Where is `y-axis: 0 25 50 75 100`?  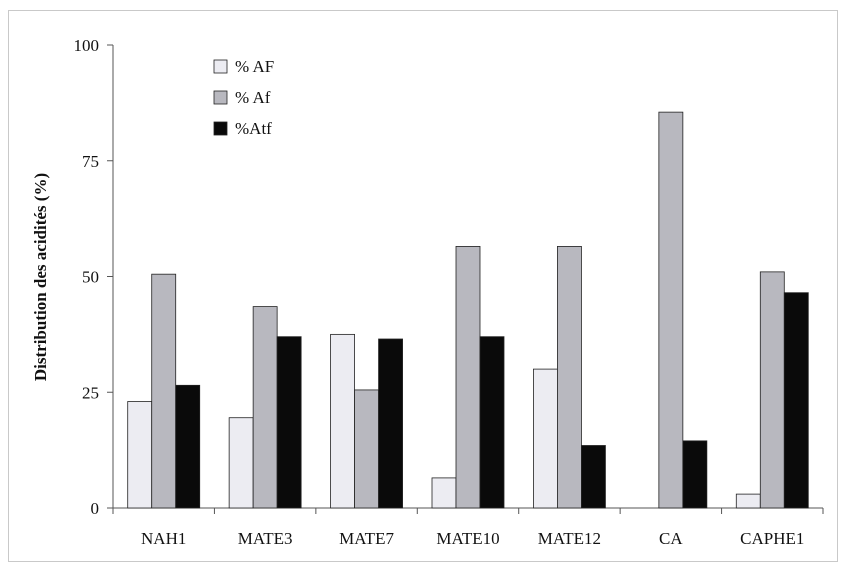 y-axis: 0 25 50 75 100 is located at coordinates (94, 277).